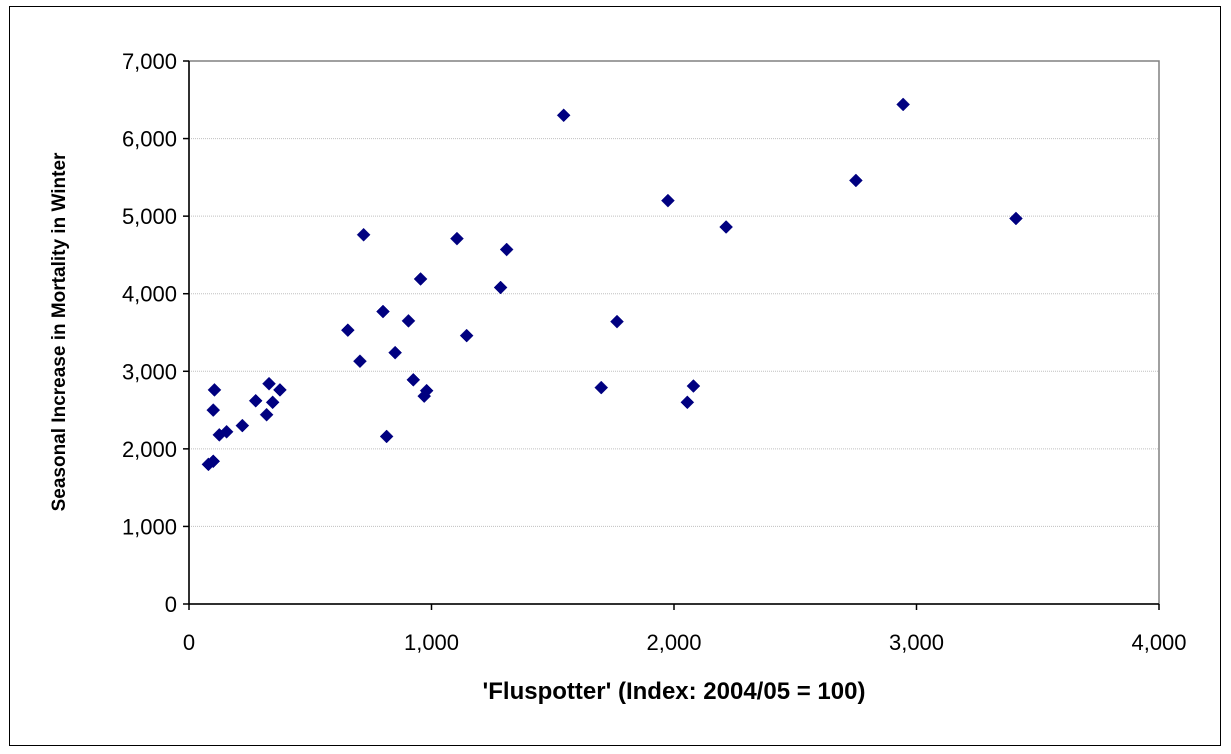  What do you see at coordinates (916, 642) in the screenshot?
I see `x-tick-label: 3,000` at bounding box center [916, 642].